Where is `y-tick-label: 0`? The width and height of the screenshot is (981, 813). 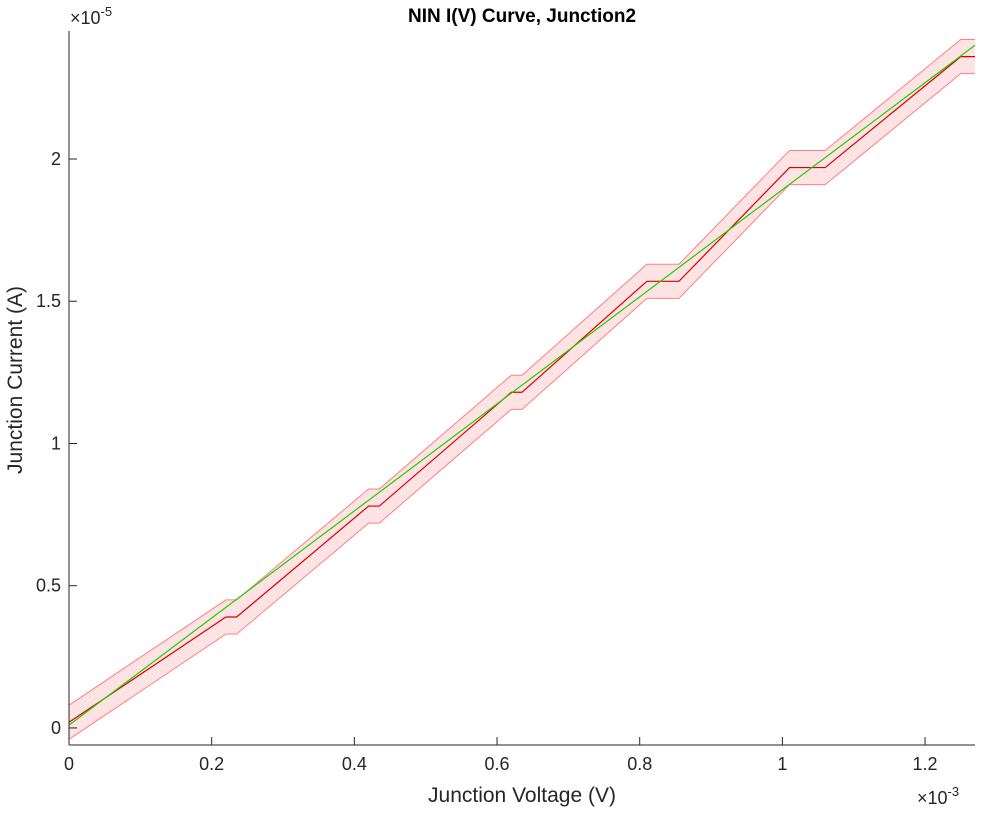
y-tick-label: 0 is located at coordinates (56, 728).